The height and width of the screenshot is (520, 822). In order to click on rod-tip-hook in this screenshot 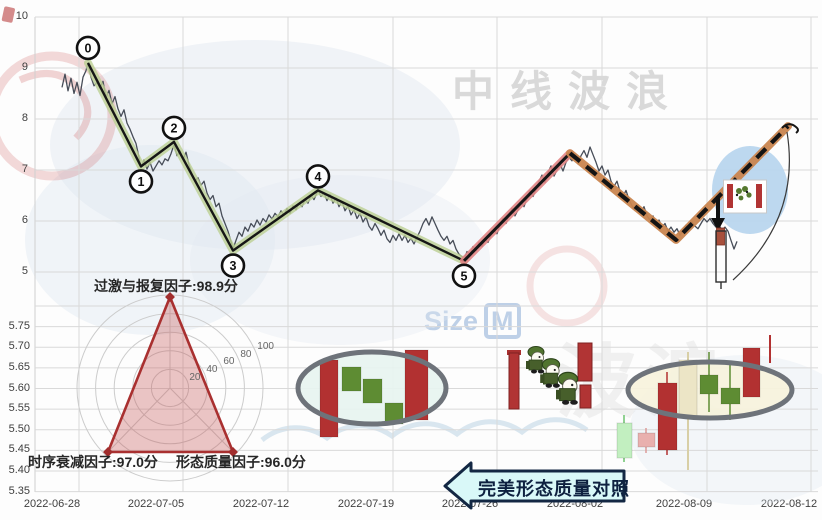, I will do `click(790, 128)`.